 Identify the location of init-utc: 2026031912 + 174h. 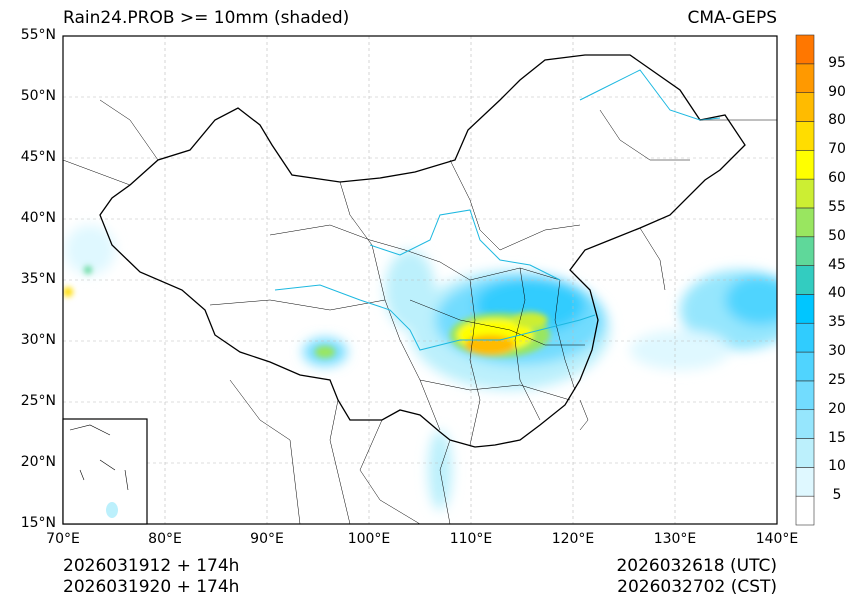
(151, 566).